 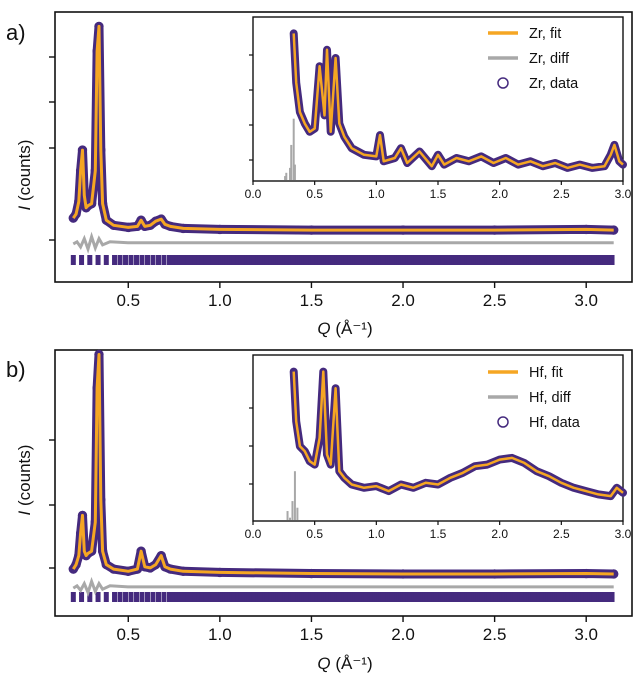 I want to click on panel-a-inset-x-tick-label: 2.5, so click(x=561, y=194).